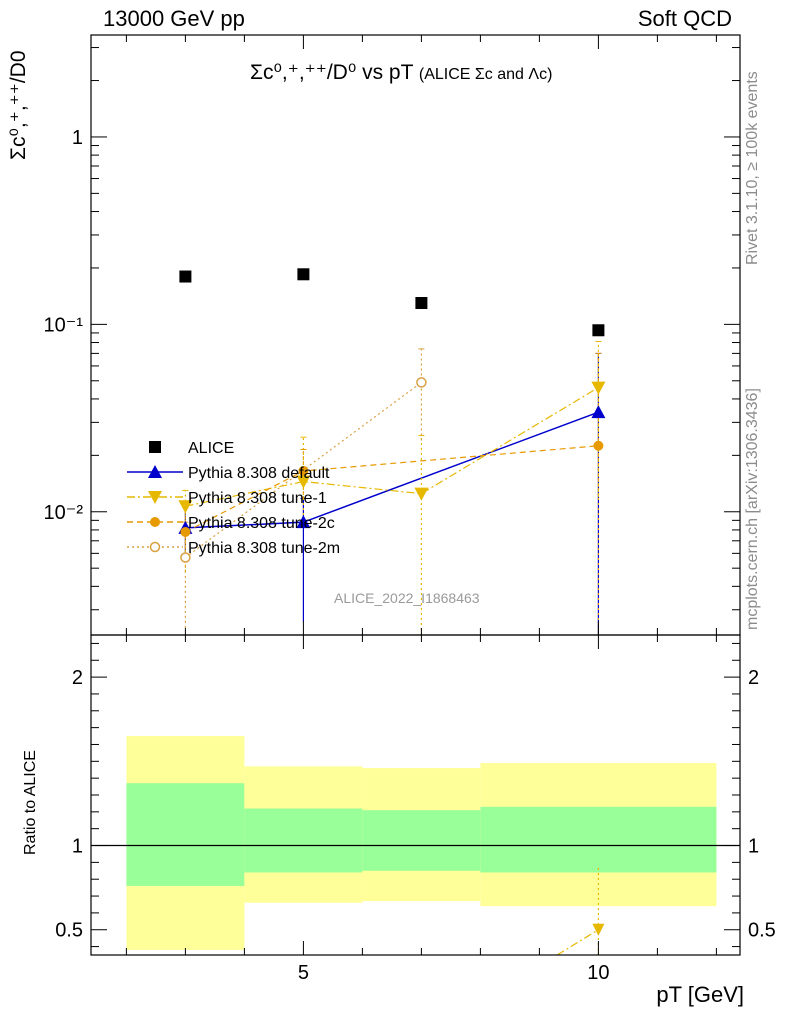 Image resolution: width=786 pixels, height=1024 pixels. Describe the element at coordinates (257, 498) in the screenshot. I see `legend-label: Pythia 8.308 tune-1` at that location.